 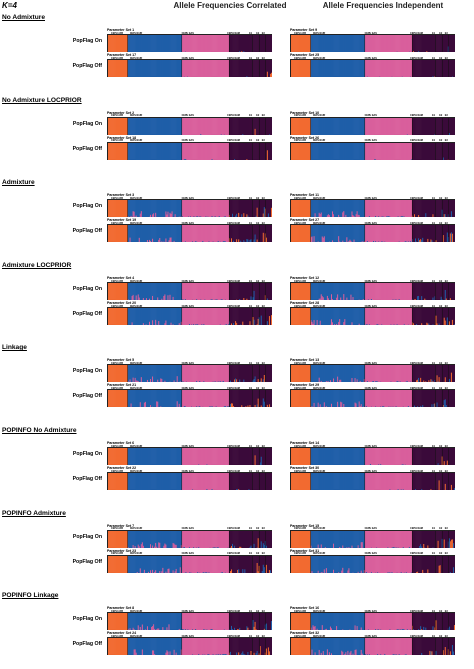 What do you see at coordinates (87, 66) in the screenshot?
I see `row-label-popflag: PopFlag Off` at bounding box center [87, 66].